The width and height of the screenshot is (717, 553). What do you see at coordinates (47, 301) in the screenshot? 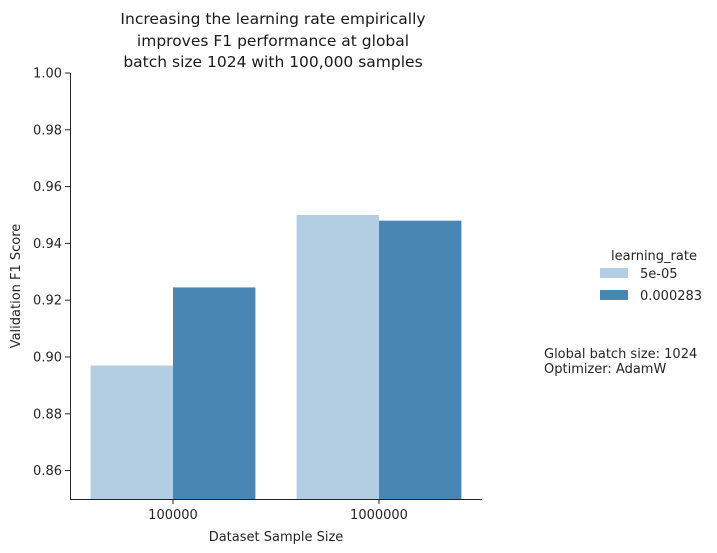
I see `y-tick-label-0-92: 0.92` at bounding box center [47, 301].